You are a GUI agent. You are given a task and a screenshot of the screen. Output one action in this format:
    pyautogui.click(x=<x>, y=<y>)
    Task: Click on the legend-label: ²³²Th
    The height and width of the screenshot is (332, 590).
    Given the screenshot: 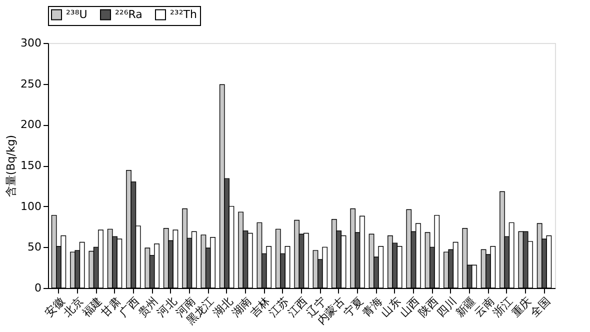 What is the action you would take?
    pyautogui.click(x=183, y=14)
    